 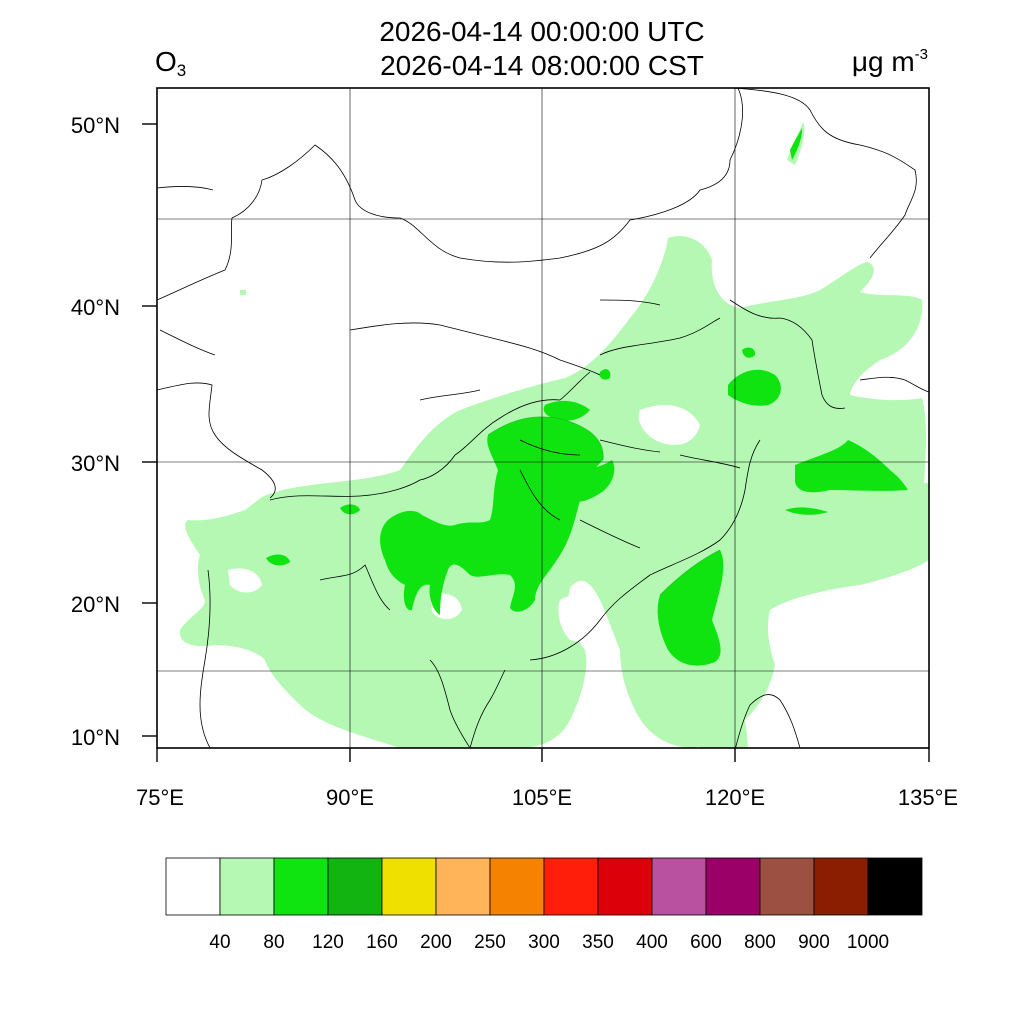 I want to click on colorbar-label: 1000, so click(x=868, y=942).